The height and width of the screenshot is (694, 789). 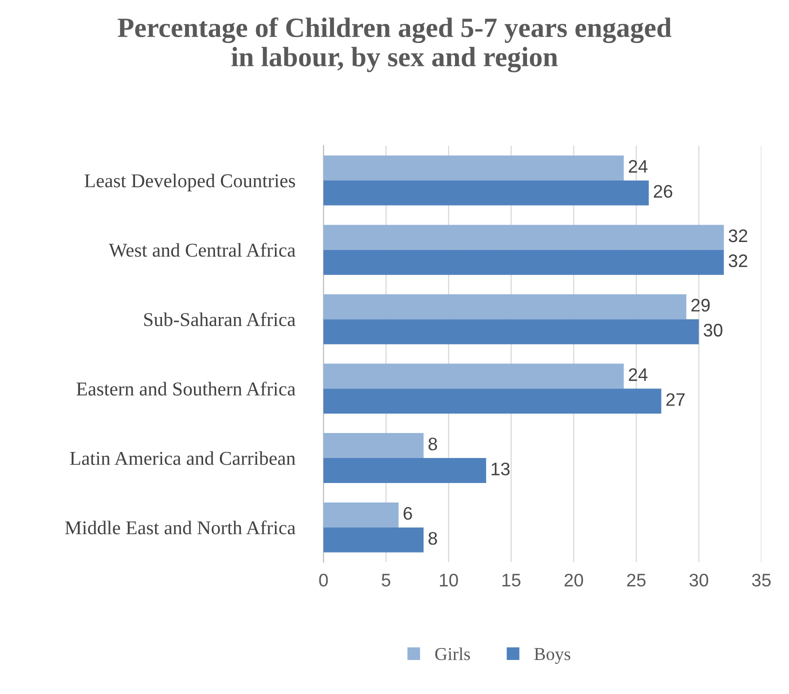 I want to click on legend-label: Girls, so click(x=452, y=653).